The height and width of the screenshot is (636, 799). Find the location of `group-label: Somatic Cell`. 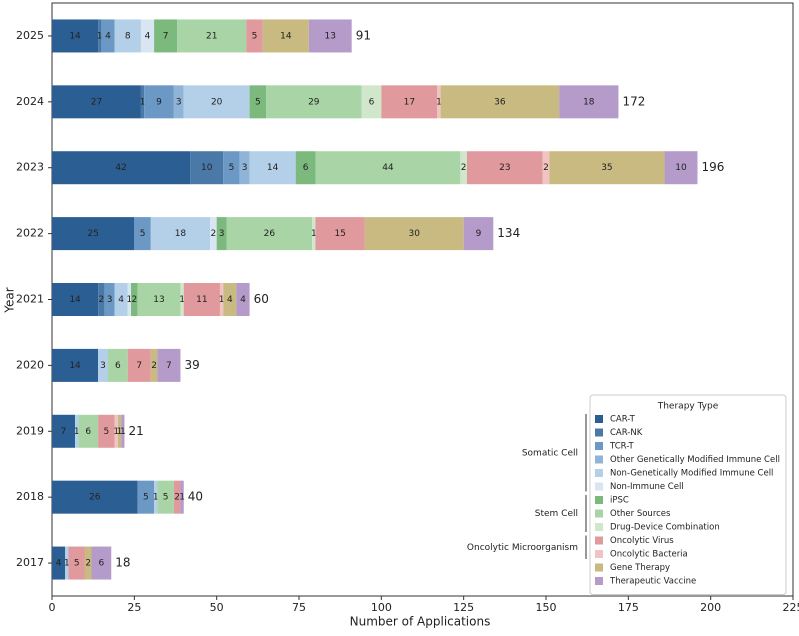

group-label: Somatic Cell is located at coordinates (550, 453).